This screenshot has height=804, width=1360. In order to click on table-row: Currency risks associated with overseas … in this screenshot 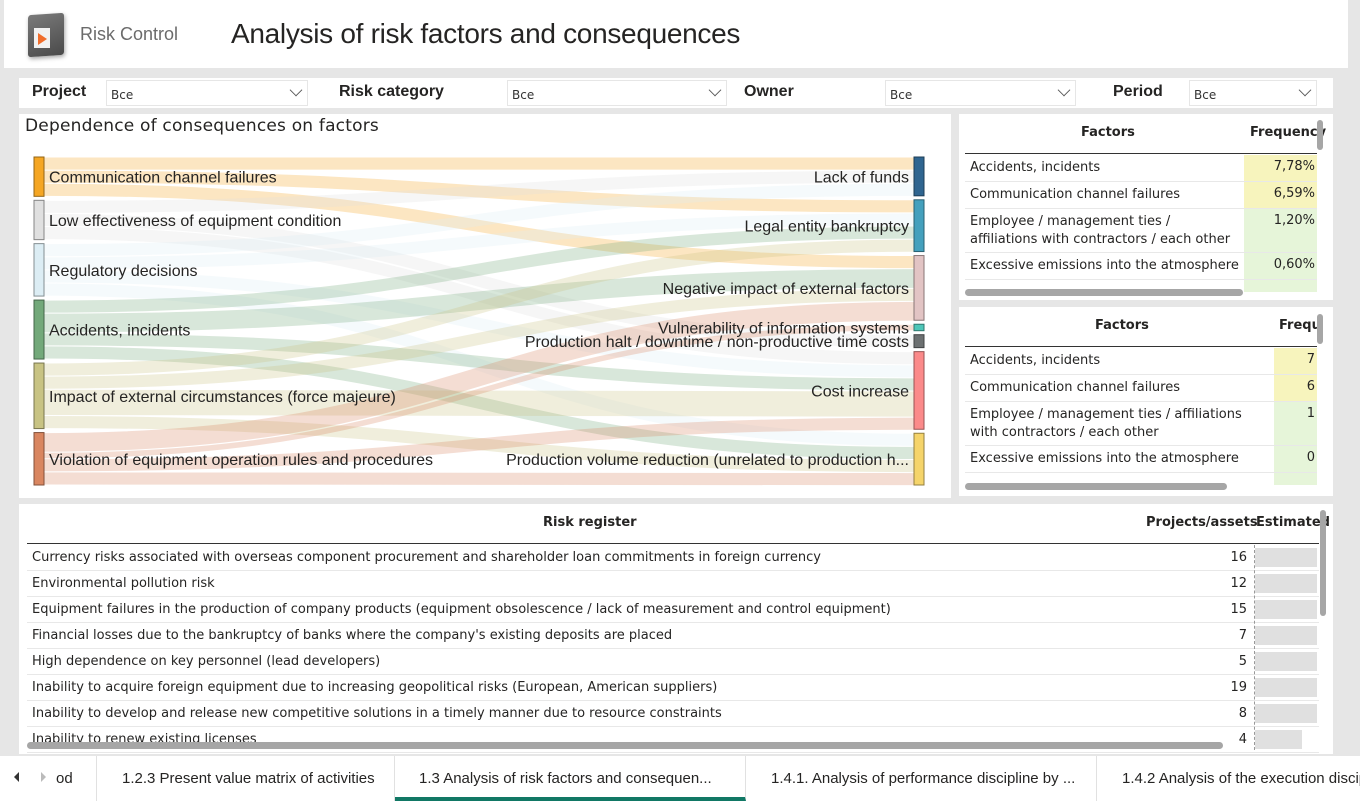, I will do `click(673, 558)`.